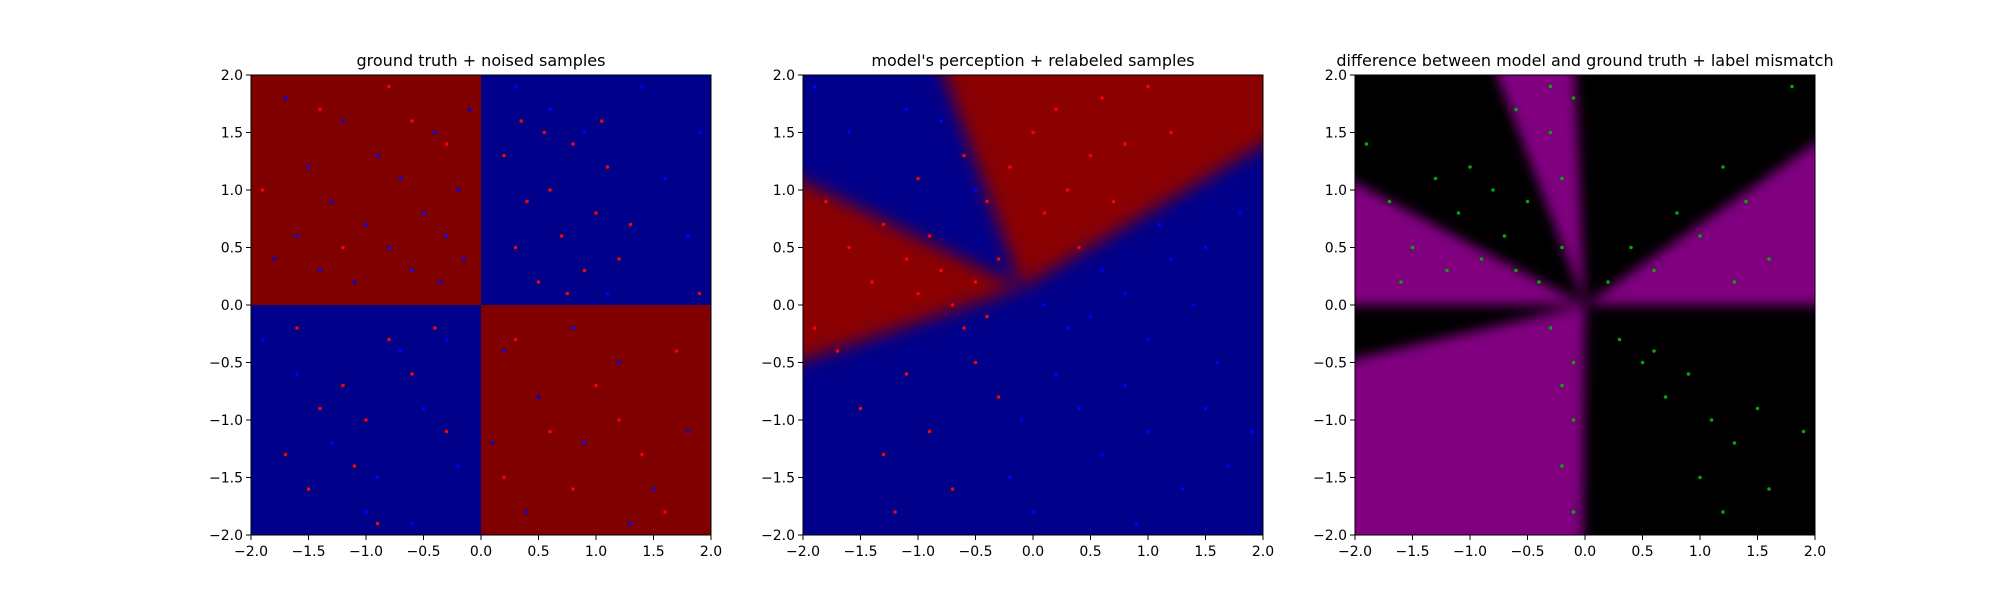  I want to click on x-tick-label: −1.0, so click(918, 552).